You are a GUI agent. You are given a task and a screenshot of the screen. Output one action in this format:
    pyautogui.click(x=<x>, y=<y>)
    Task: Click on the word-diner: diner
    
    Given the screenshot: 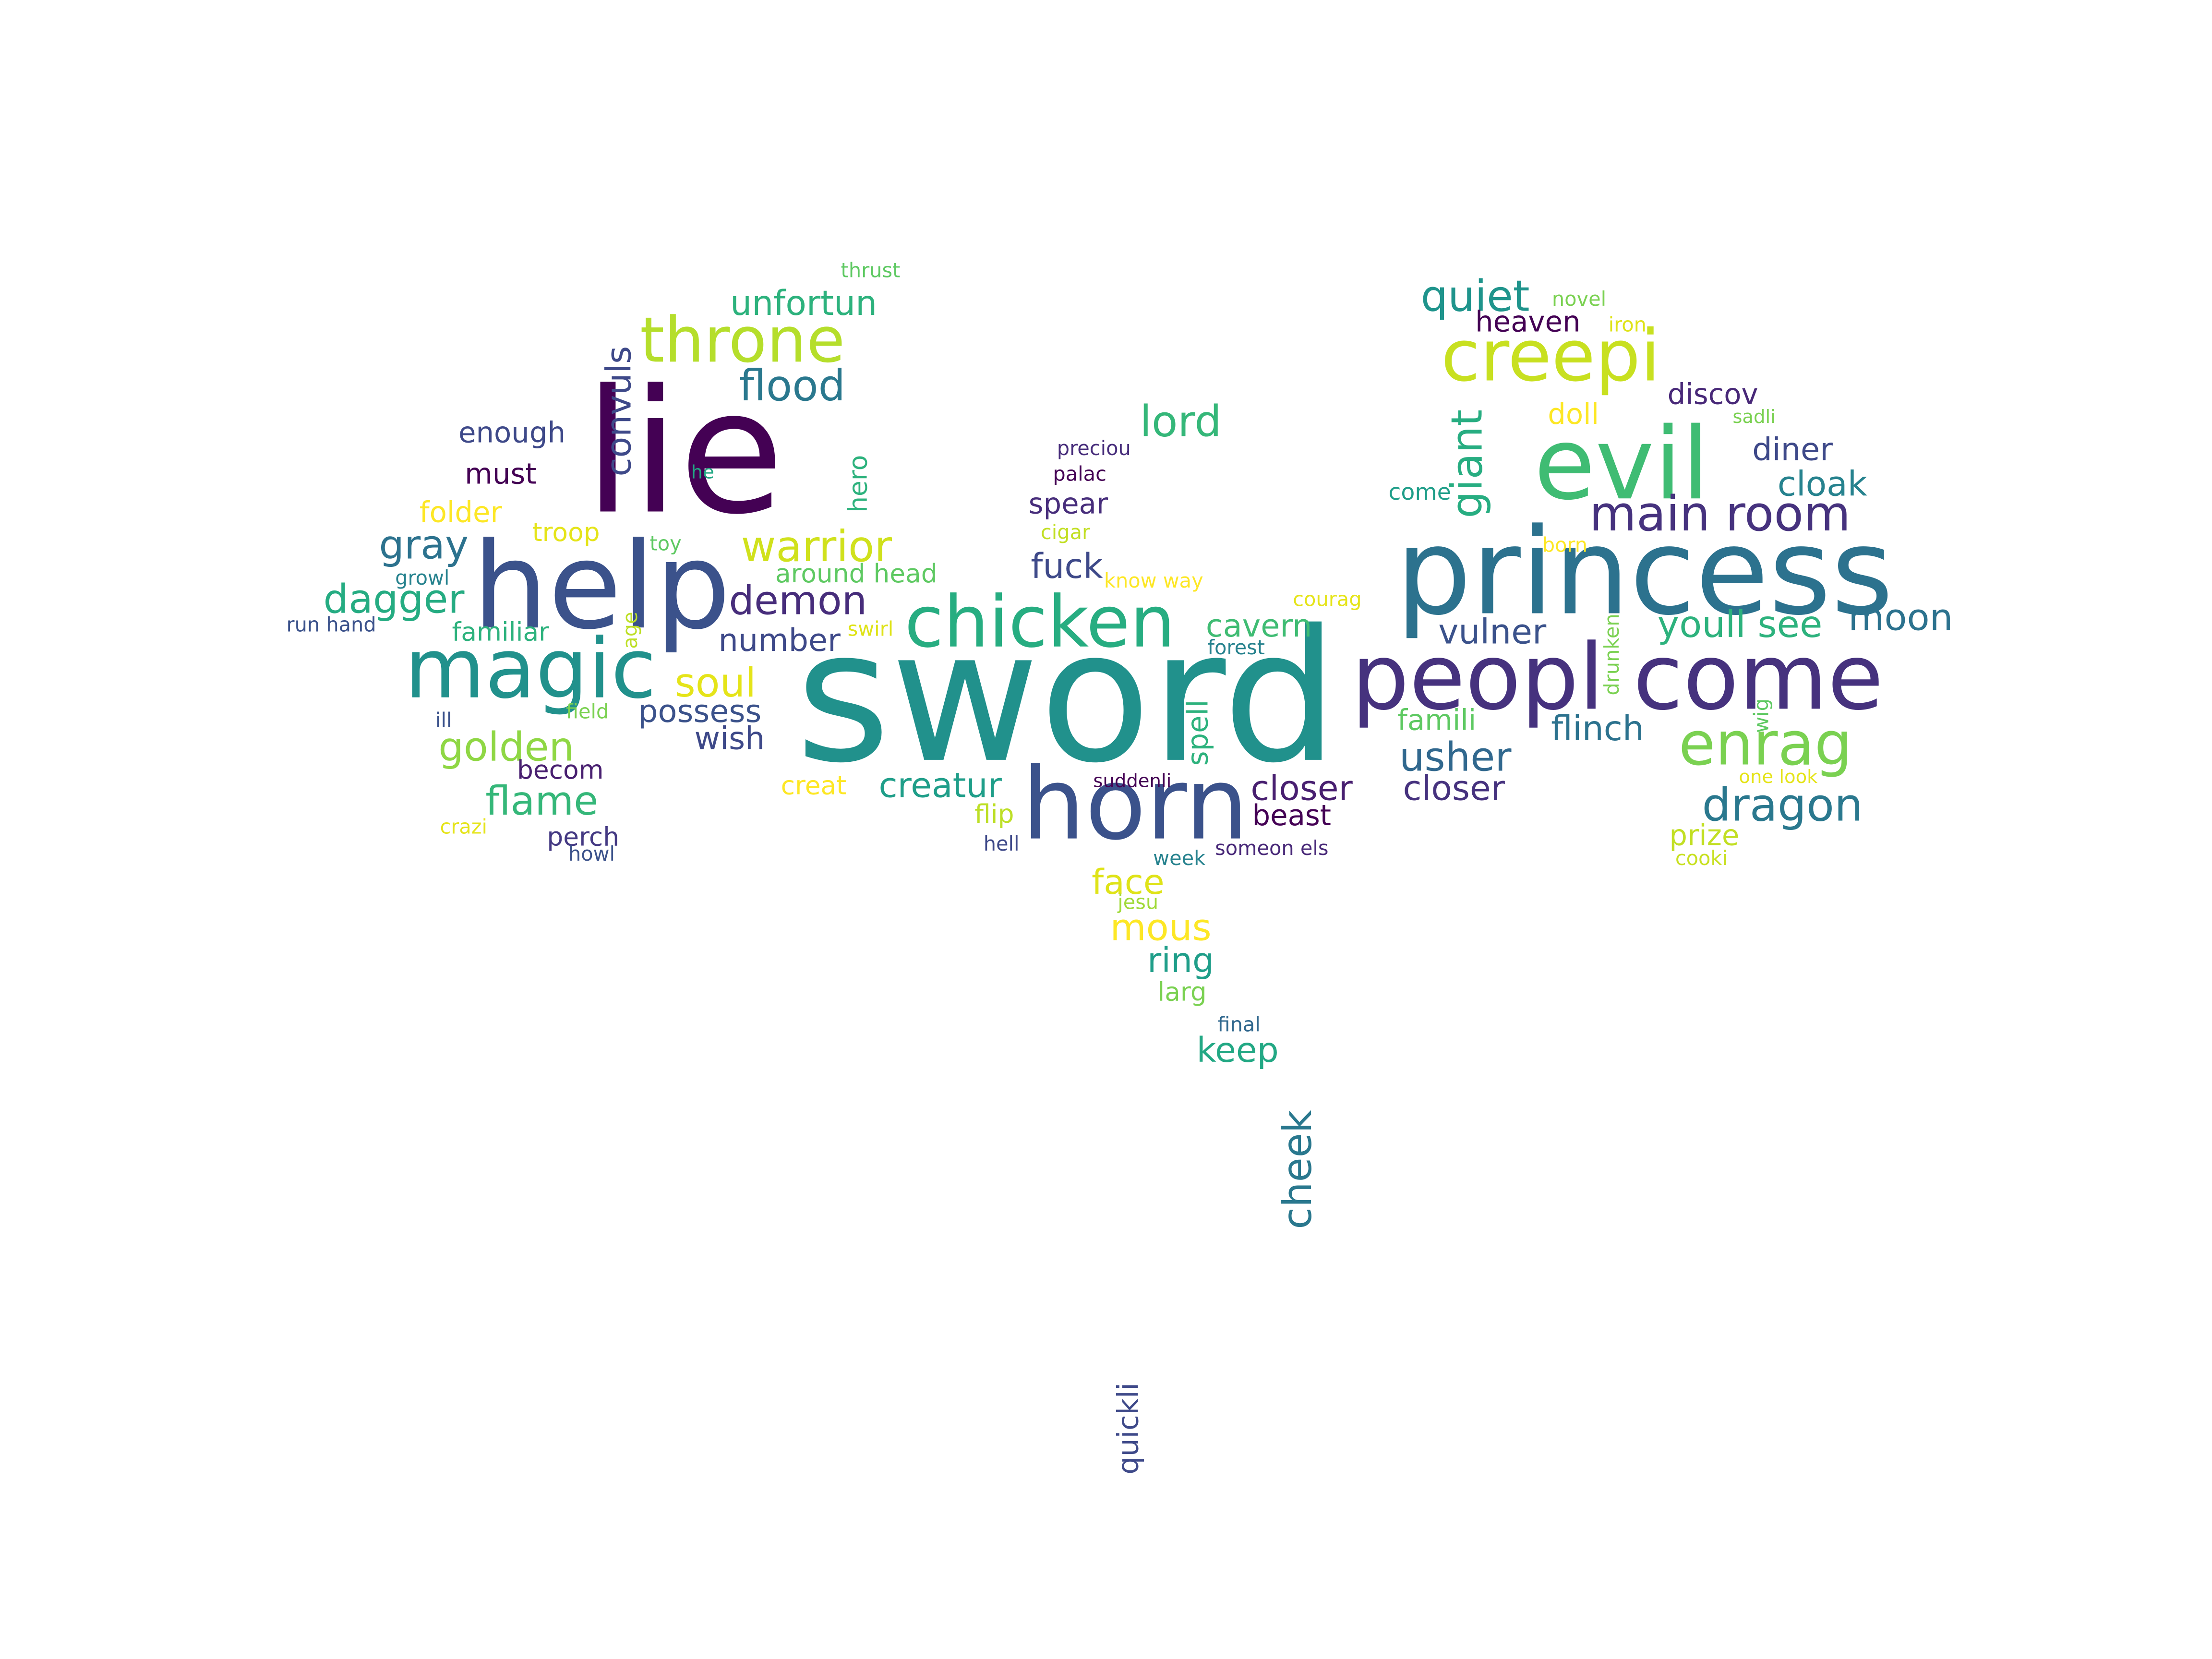 What is the action you would take?
    pyautogui.click(x=1792, y=450)
    